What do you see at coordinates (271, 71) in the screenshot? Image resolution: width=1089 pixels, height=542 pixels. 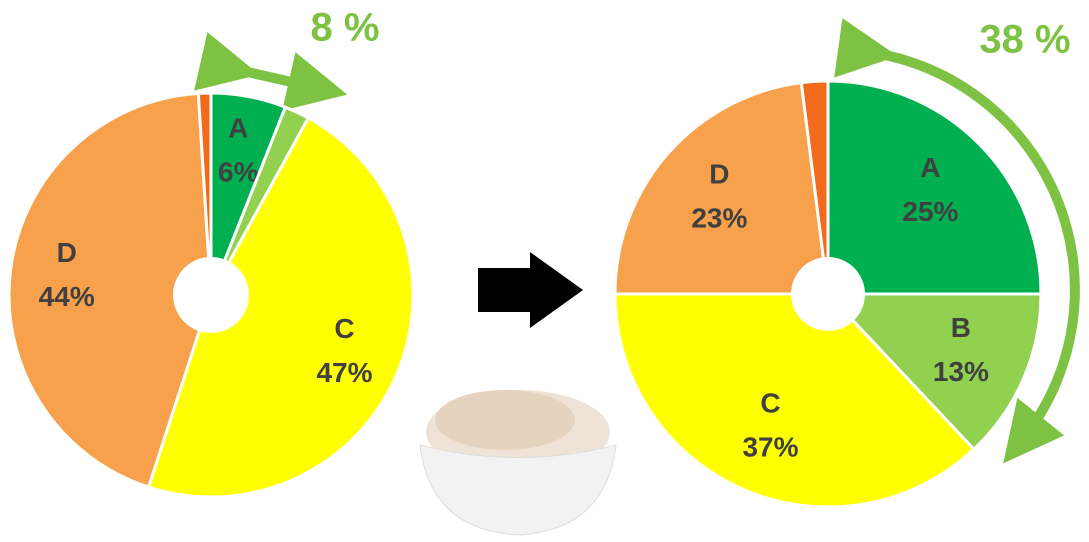 I see `arrow` at bounding box center [271, 71].